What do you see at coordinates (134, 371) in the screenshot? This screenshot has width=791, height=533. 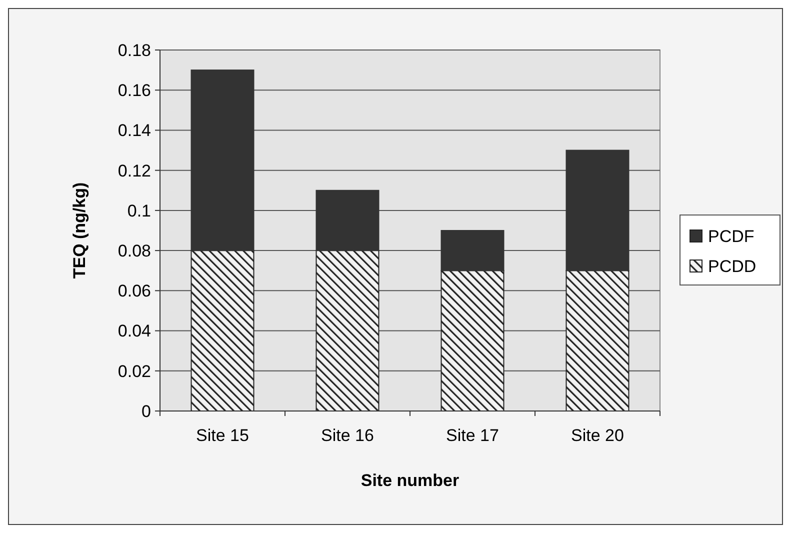 I see `y-tick-label: 0.02` at bounding box center [134, 371].